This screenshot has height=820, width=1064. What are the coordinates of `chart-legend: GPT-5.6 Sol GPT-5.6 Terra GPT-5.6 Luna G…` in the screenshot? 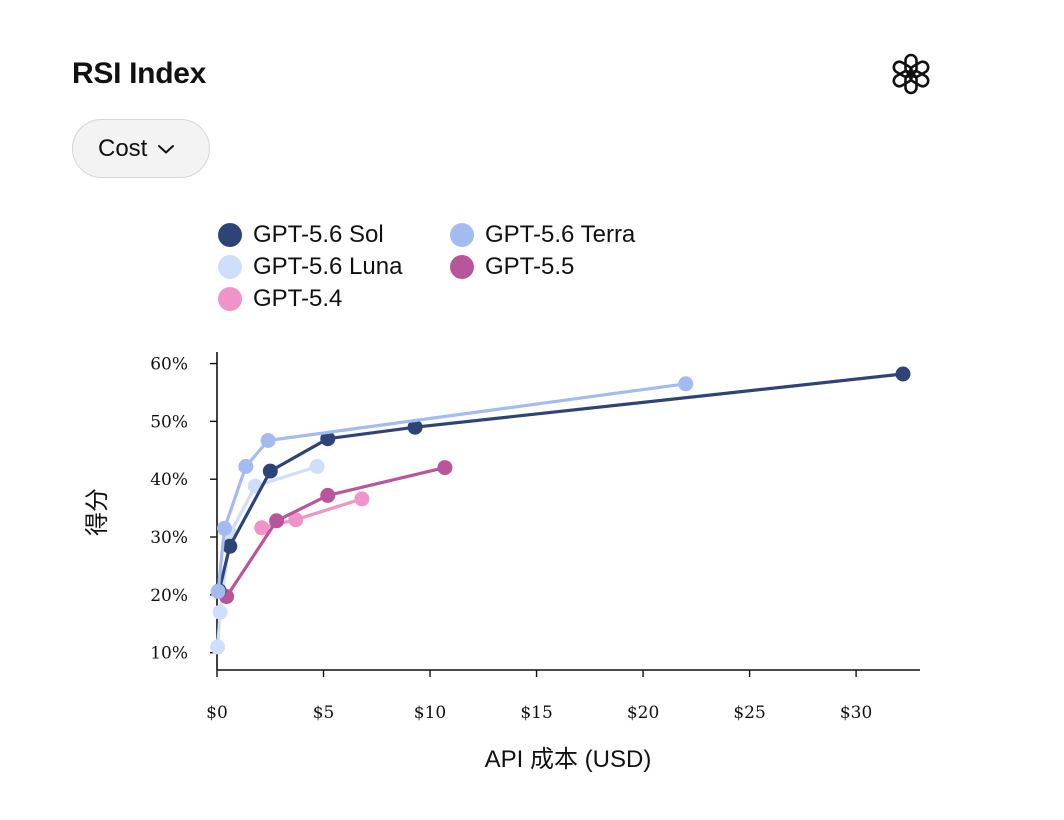 It's located at (448, 268).